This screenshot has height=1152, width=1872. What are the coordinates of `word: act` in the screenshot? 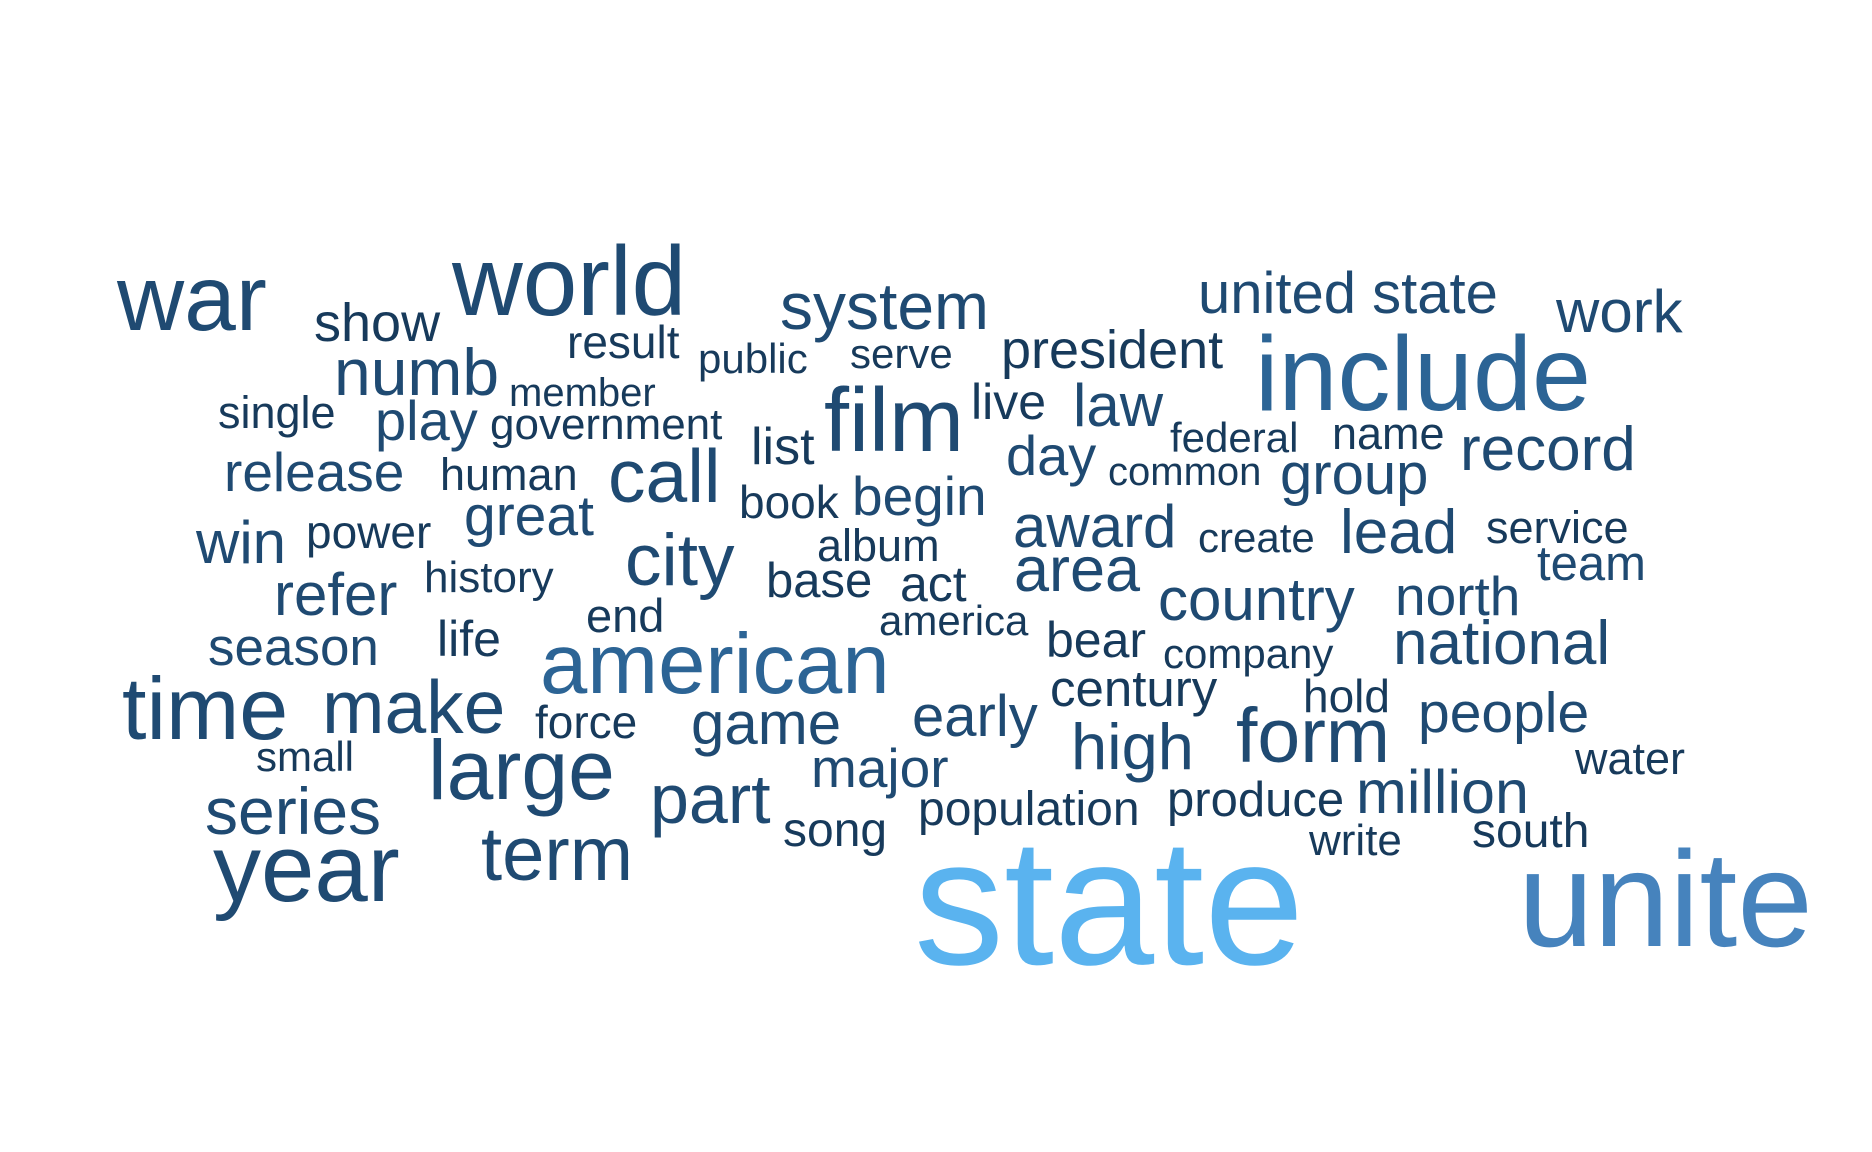 It's located at (933, 584).